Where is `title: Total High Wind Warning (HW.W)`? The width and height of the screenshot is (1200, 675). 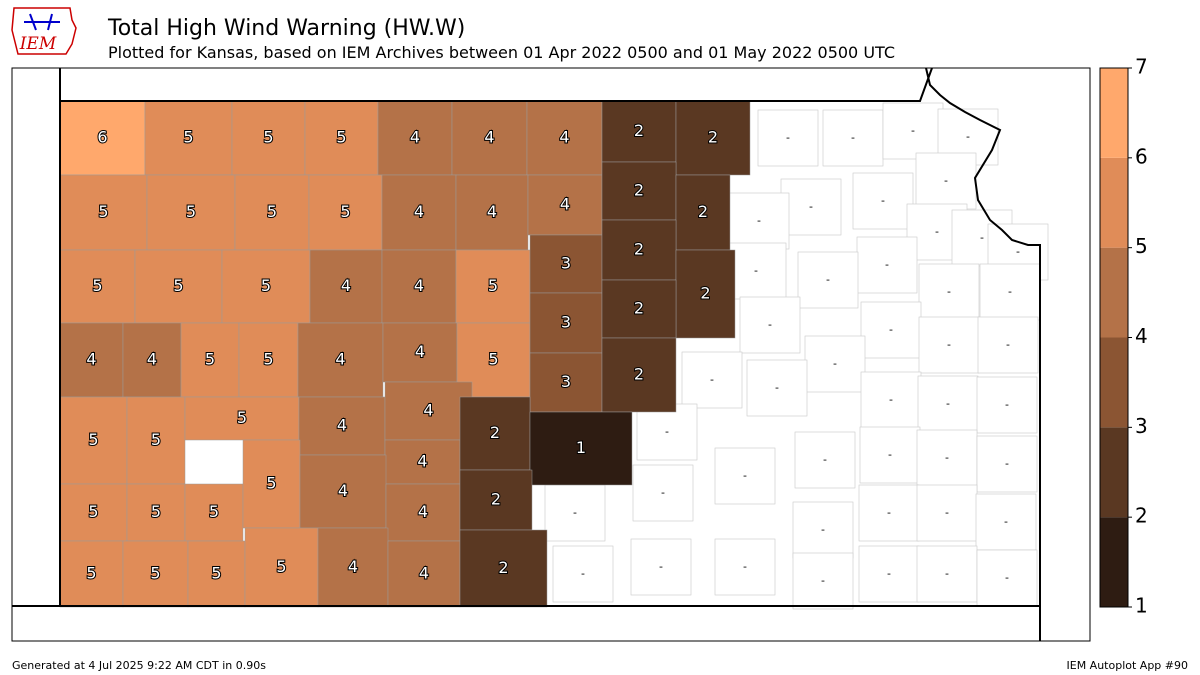 title: Total High Wind Warning (HW.W) is located at coordinates (286, 28).